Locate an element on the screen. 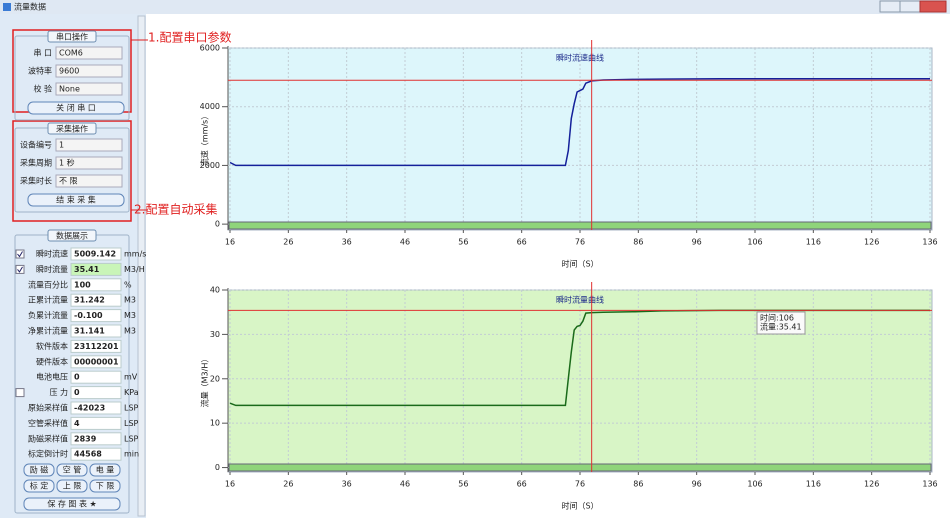 Image resolution: width=950 pixels, height=518 pixels. row-value: -42023 is located at coordinates (89, 408).